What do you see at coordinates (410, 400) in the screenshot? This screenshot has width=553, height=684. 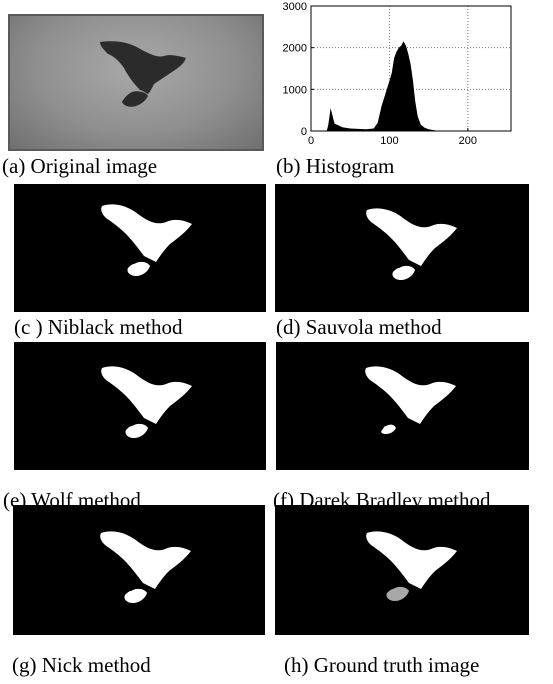 I see `bird-mask-bradley` at bounding box center [410, 400].